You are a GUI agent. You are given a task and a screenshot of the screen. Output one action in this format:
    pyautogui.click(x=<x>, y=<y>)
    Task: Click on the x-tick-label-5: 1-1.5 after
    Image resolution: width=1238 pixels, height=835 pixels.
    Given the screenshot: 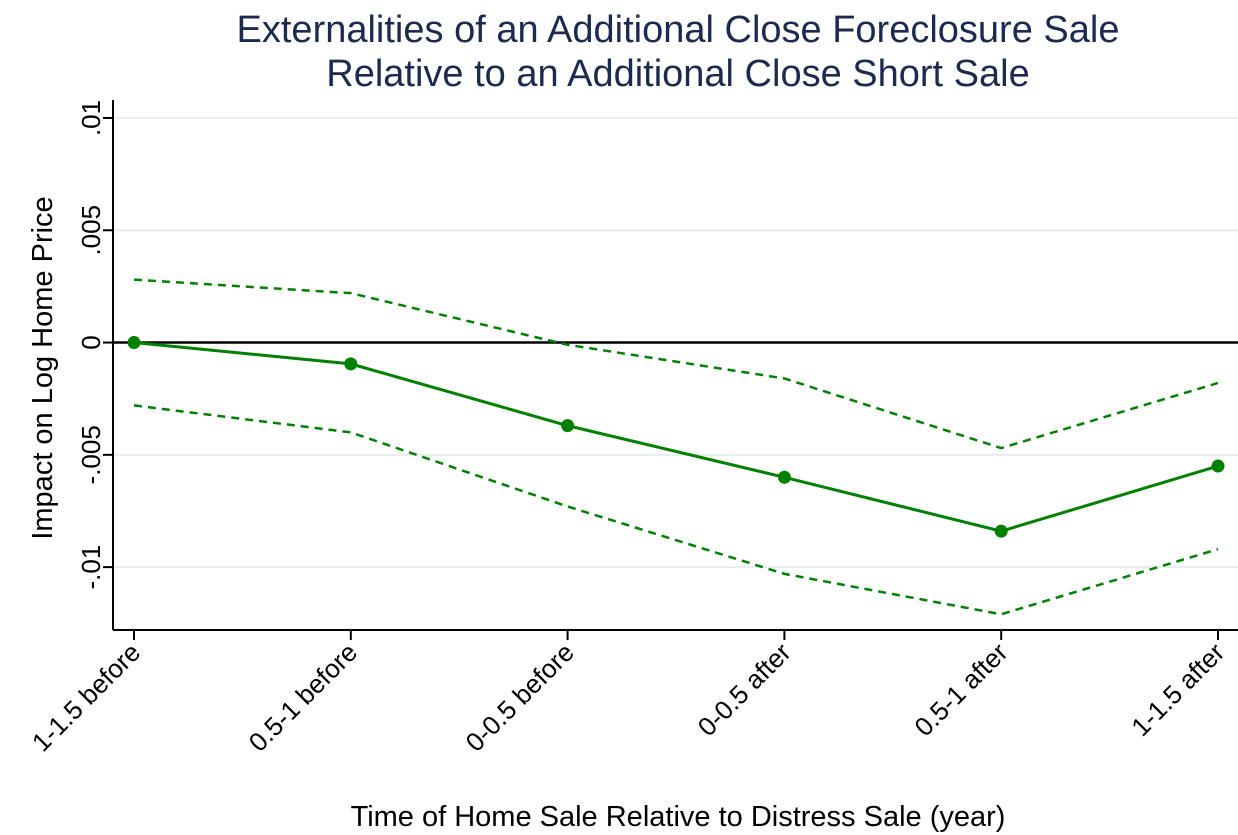 What is the action you would take?
    pyautogui.click(x=1177, y=689)
    